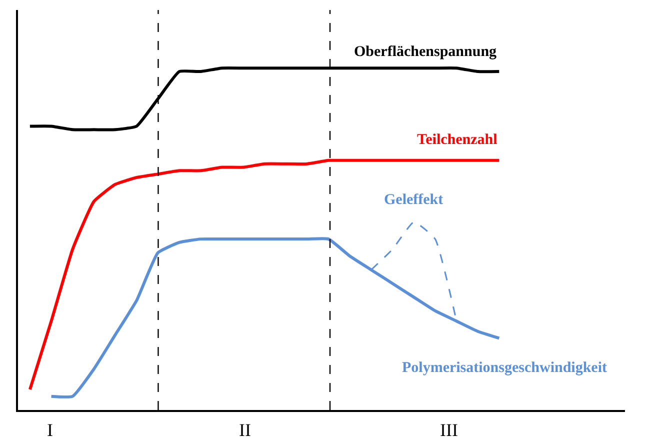 The image size is (646, 446). Describe the element at coordinates (426, 52) in the screenshot. I see `series-label: Oberflächenspannung` at that location.